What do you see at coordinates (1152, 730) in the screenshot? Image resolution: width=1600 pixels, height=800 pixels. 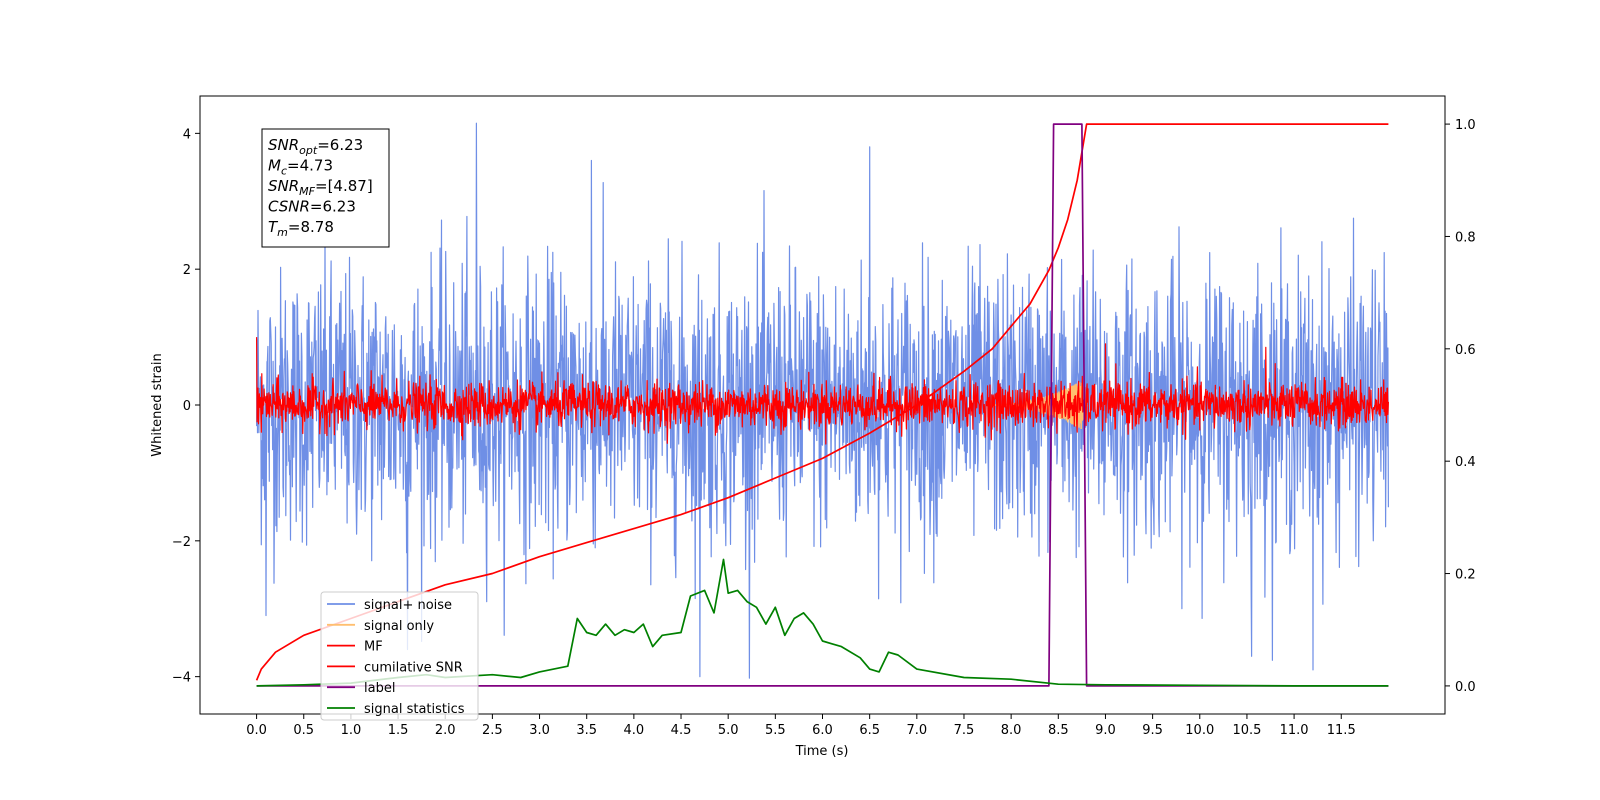 I see `x-tick-label: 9.5` at bounding box center [1152, 730].